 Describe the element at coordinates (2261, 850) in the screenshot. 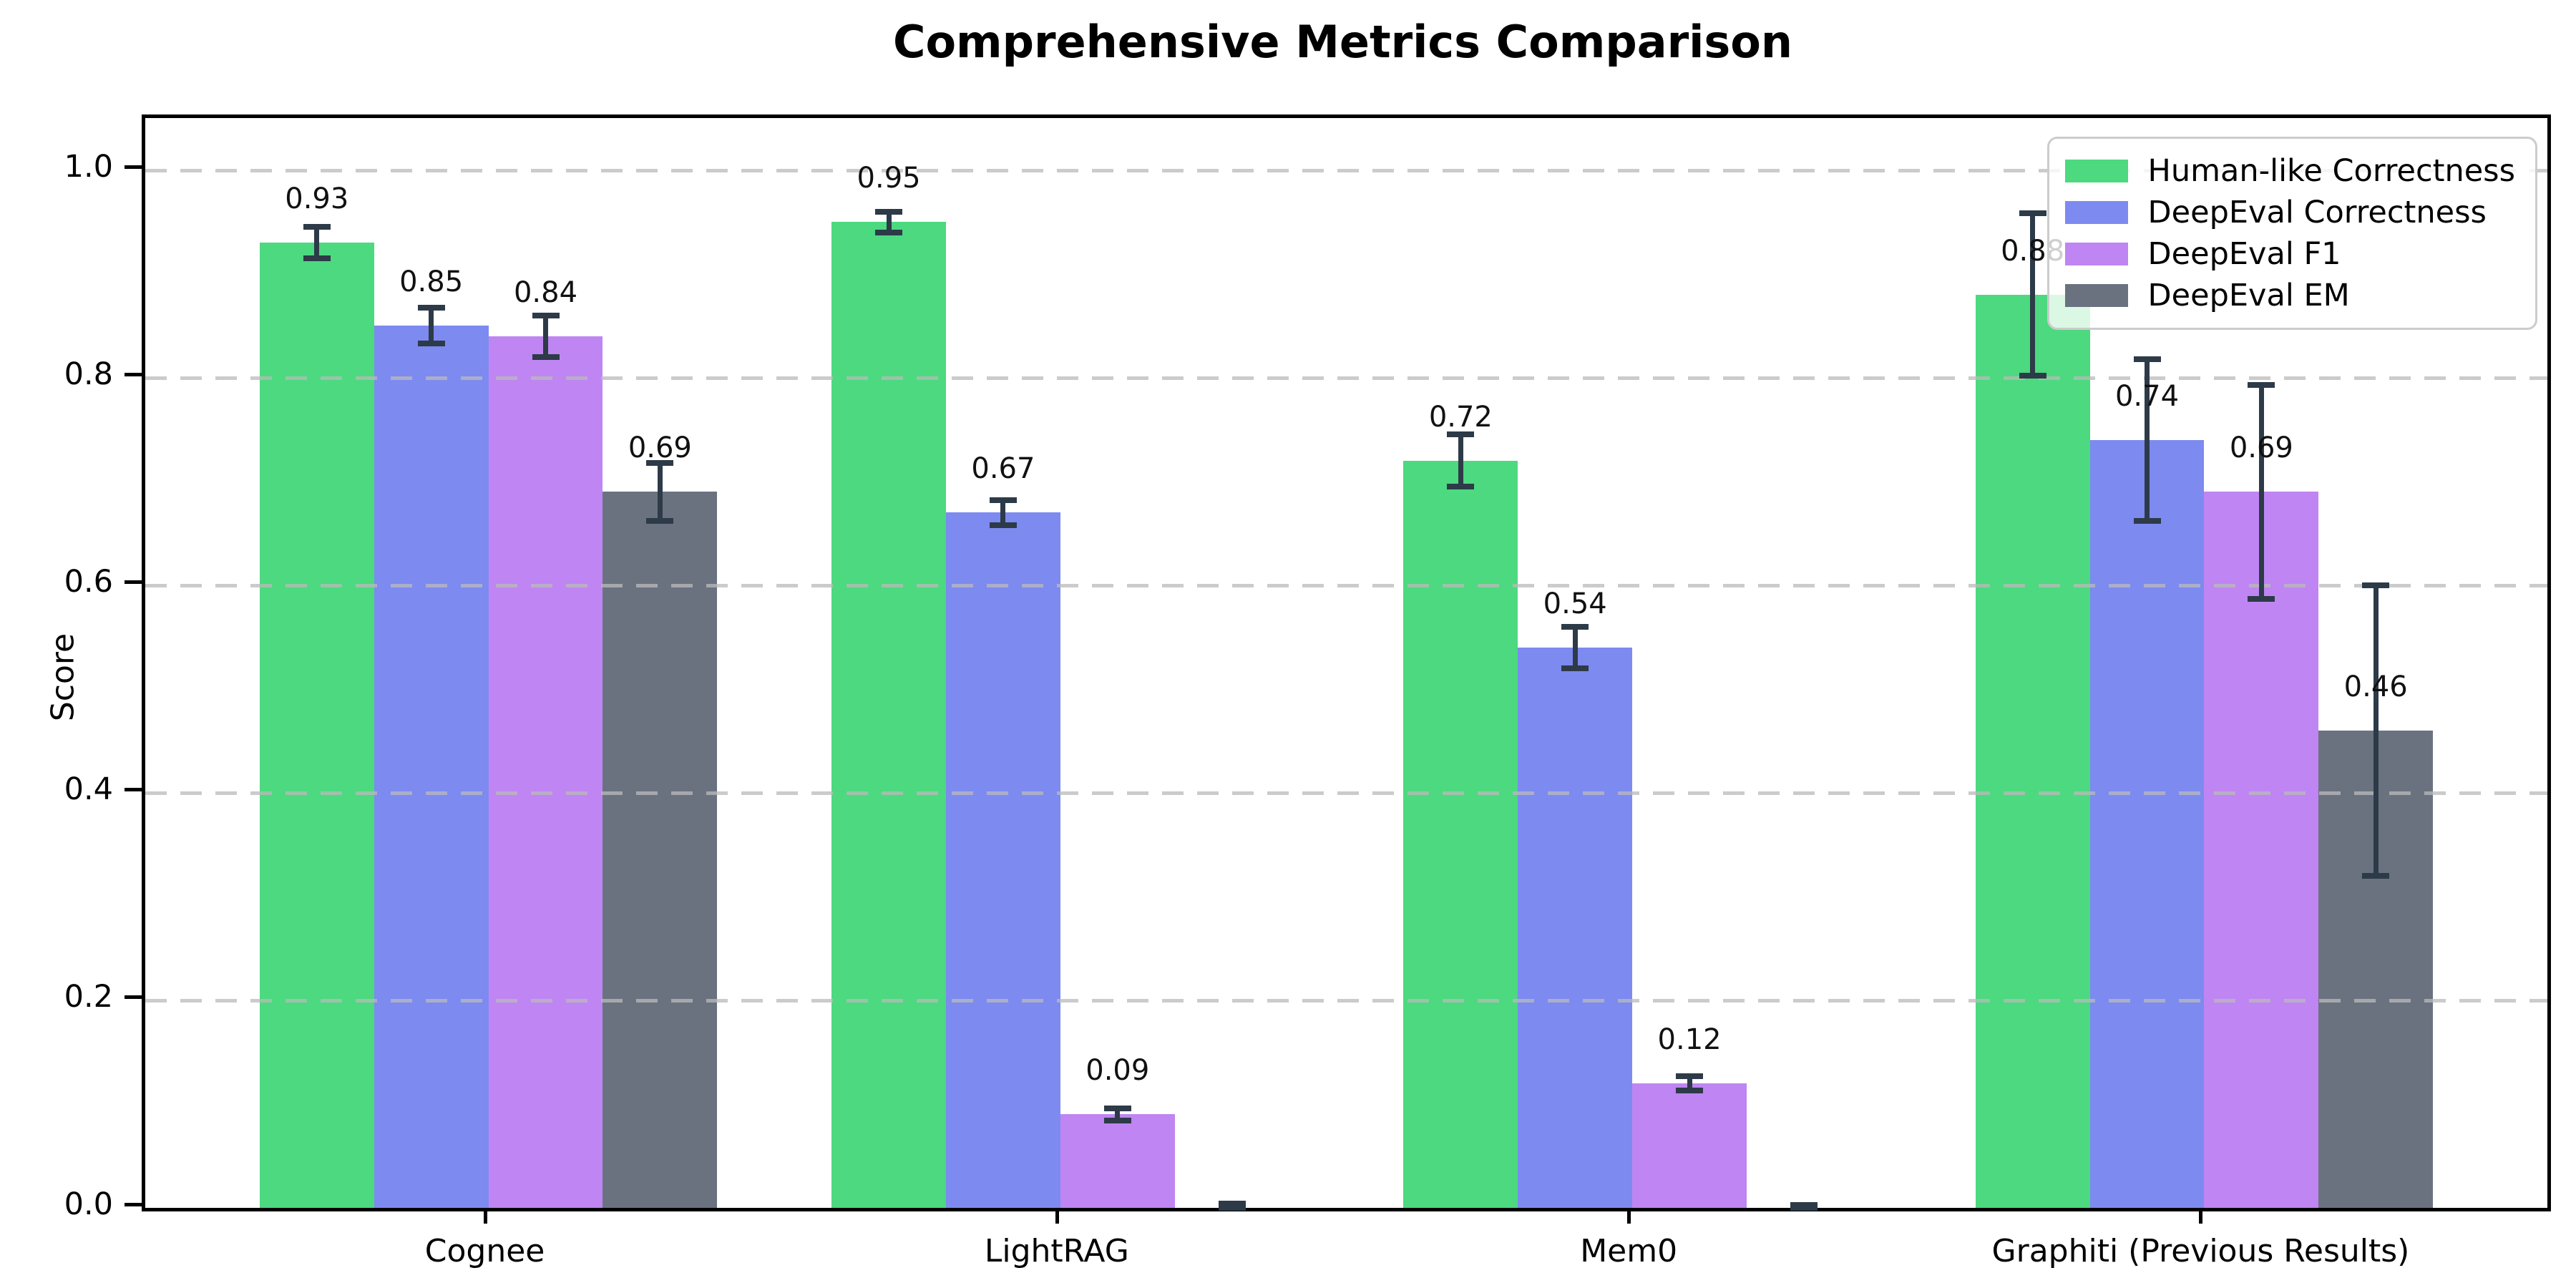

I see `bar-graphiti-series2` at that location.